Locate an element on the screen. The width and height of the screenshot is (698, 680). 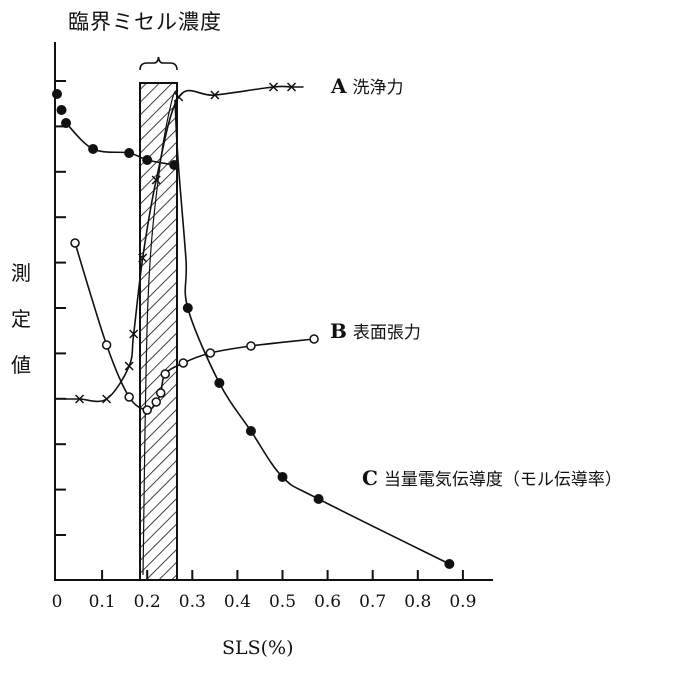
x-tick-label: 0.4 is located at coordinates (237, 602).